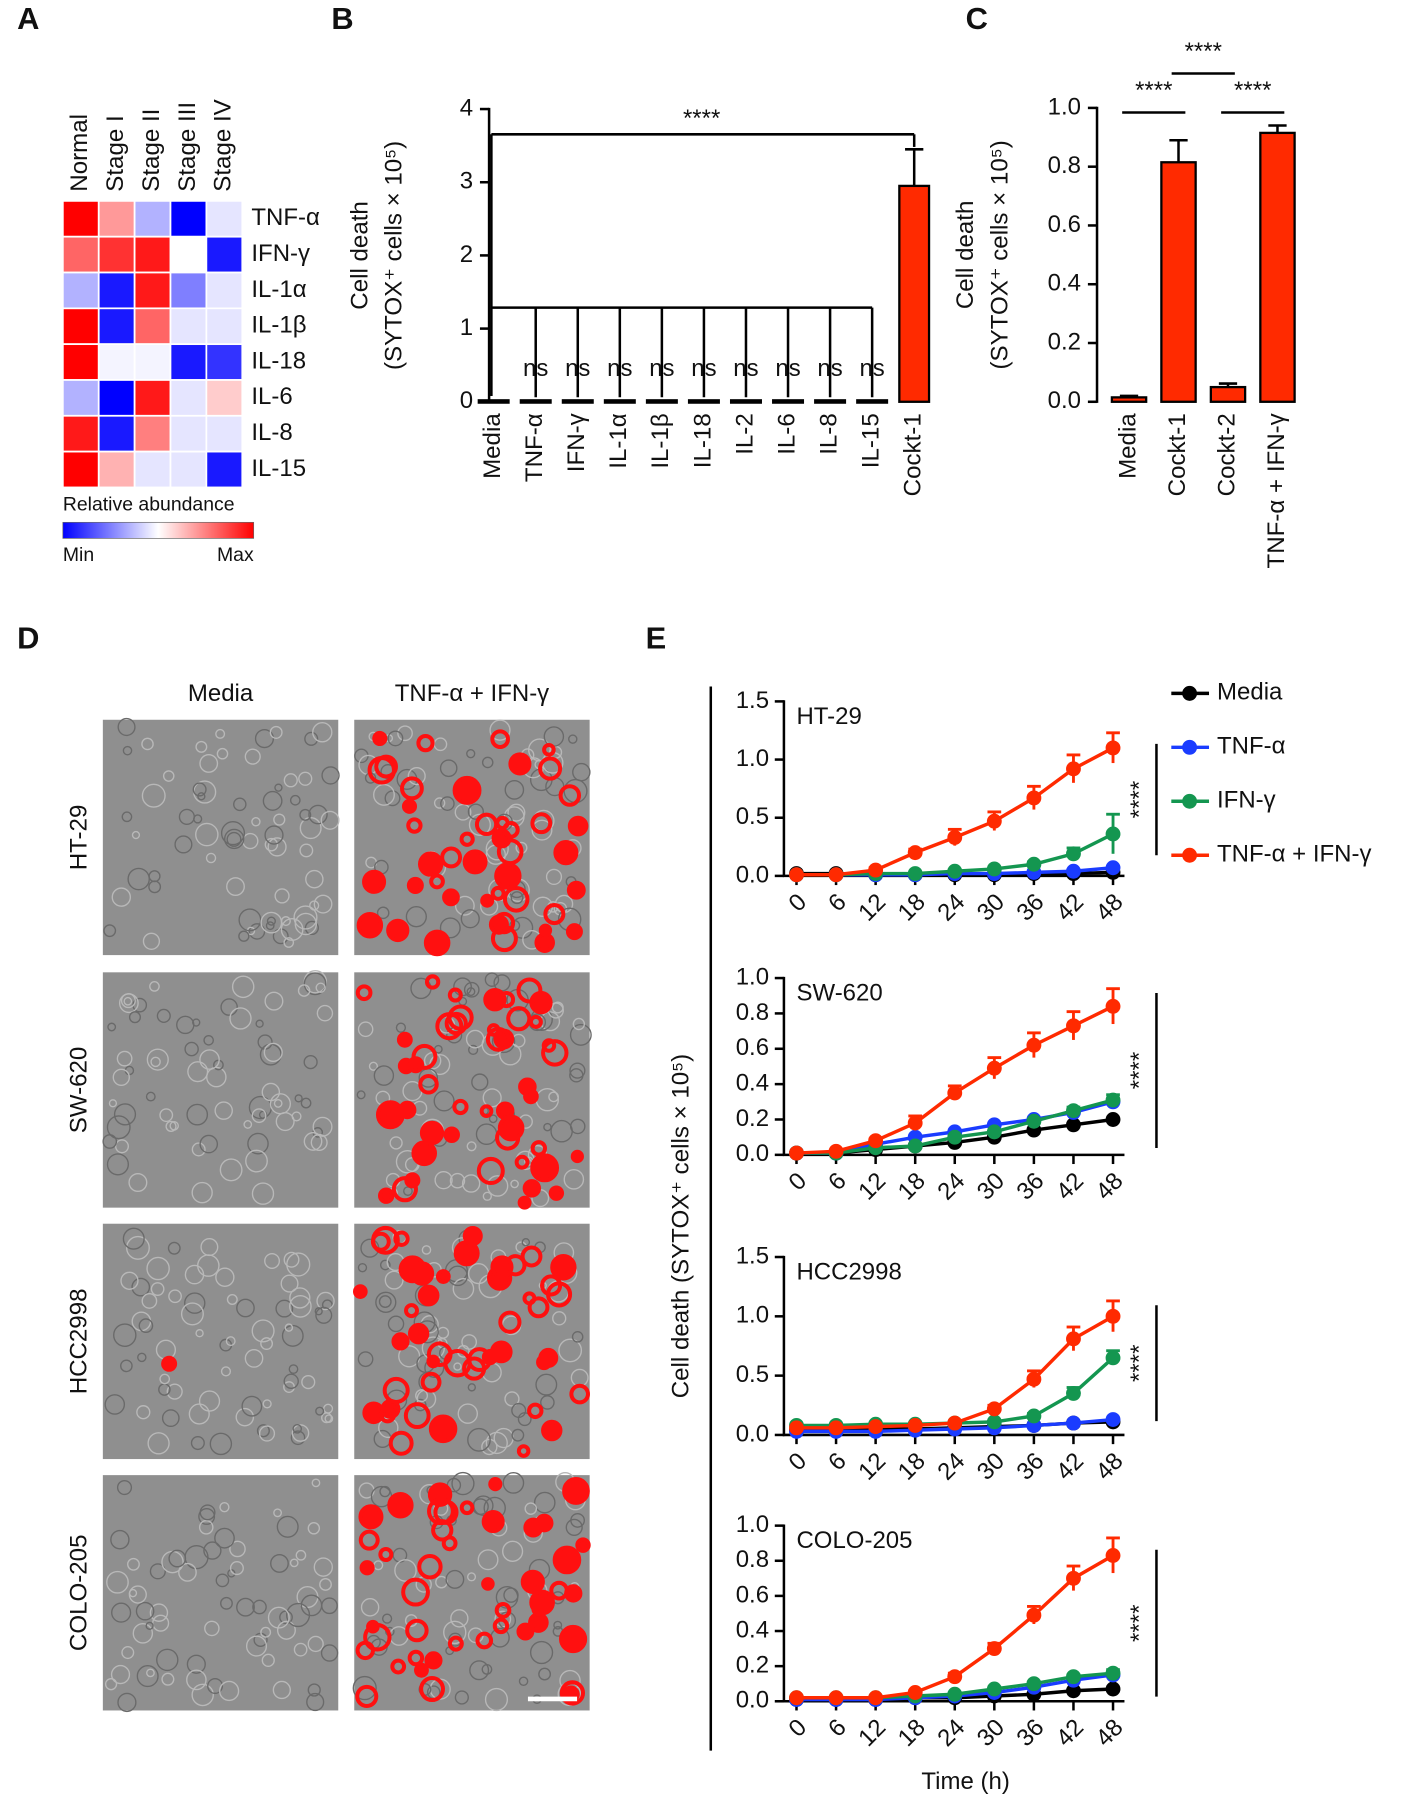 The image size is (1417, 1800). What do you see at coordinates (1251, 746) in the screenshot?
I see `legend-entry: TNF-α` at bounding box center [1251, 746].